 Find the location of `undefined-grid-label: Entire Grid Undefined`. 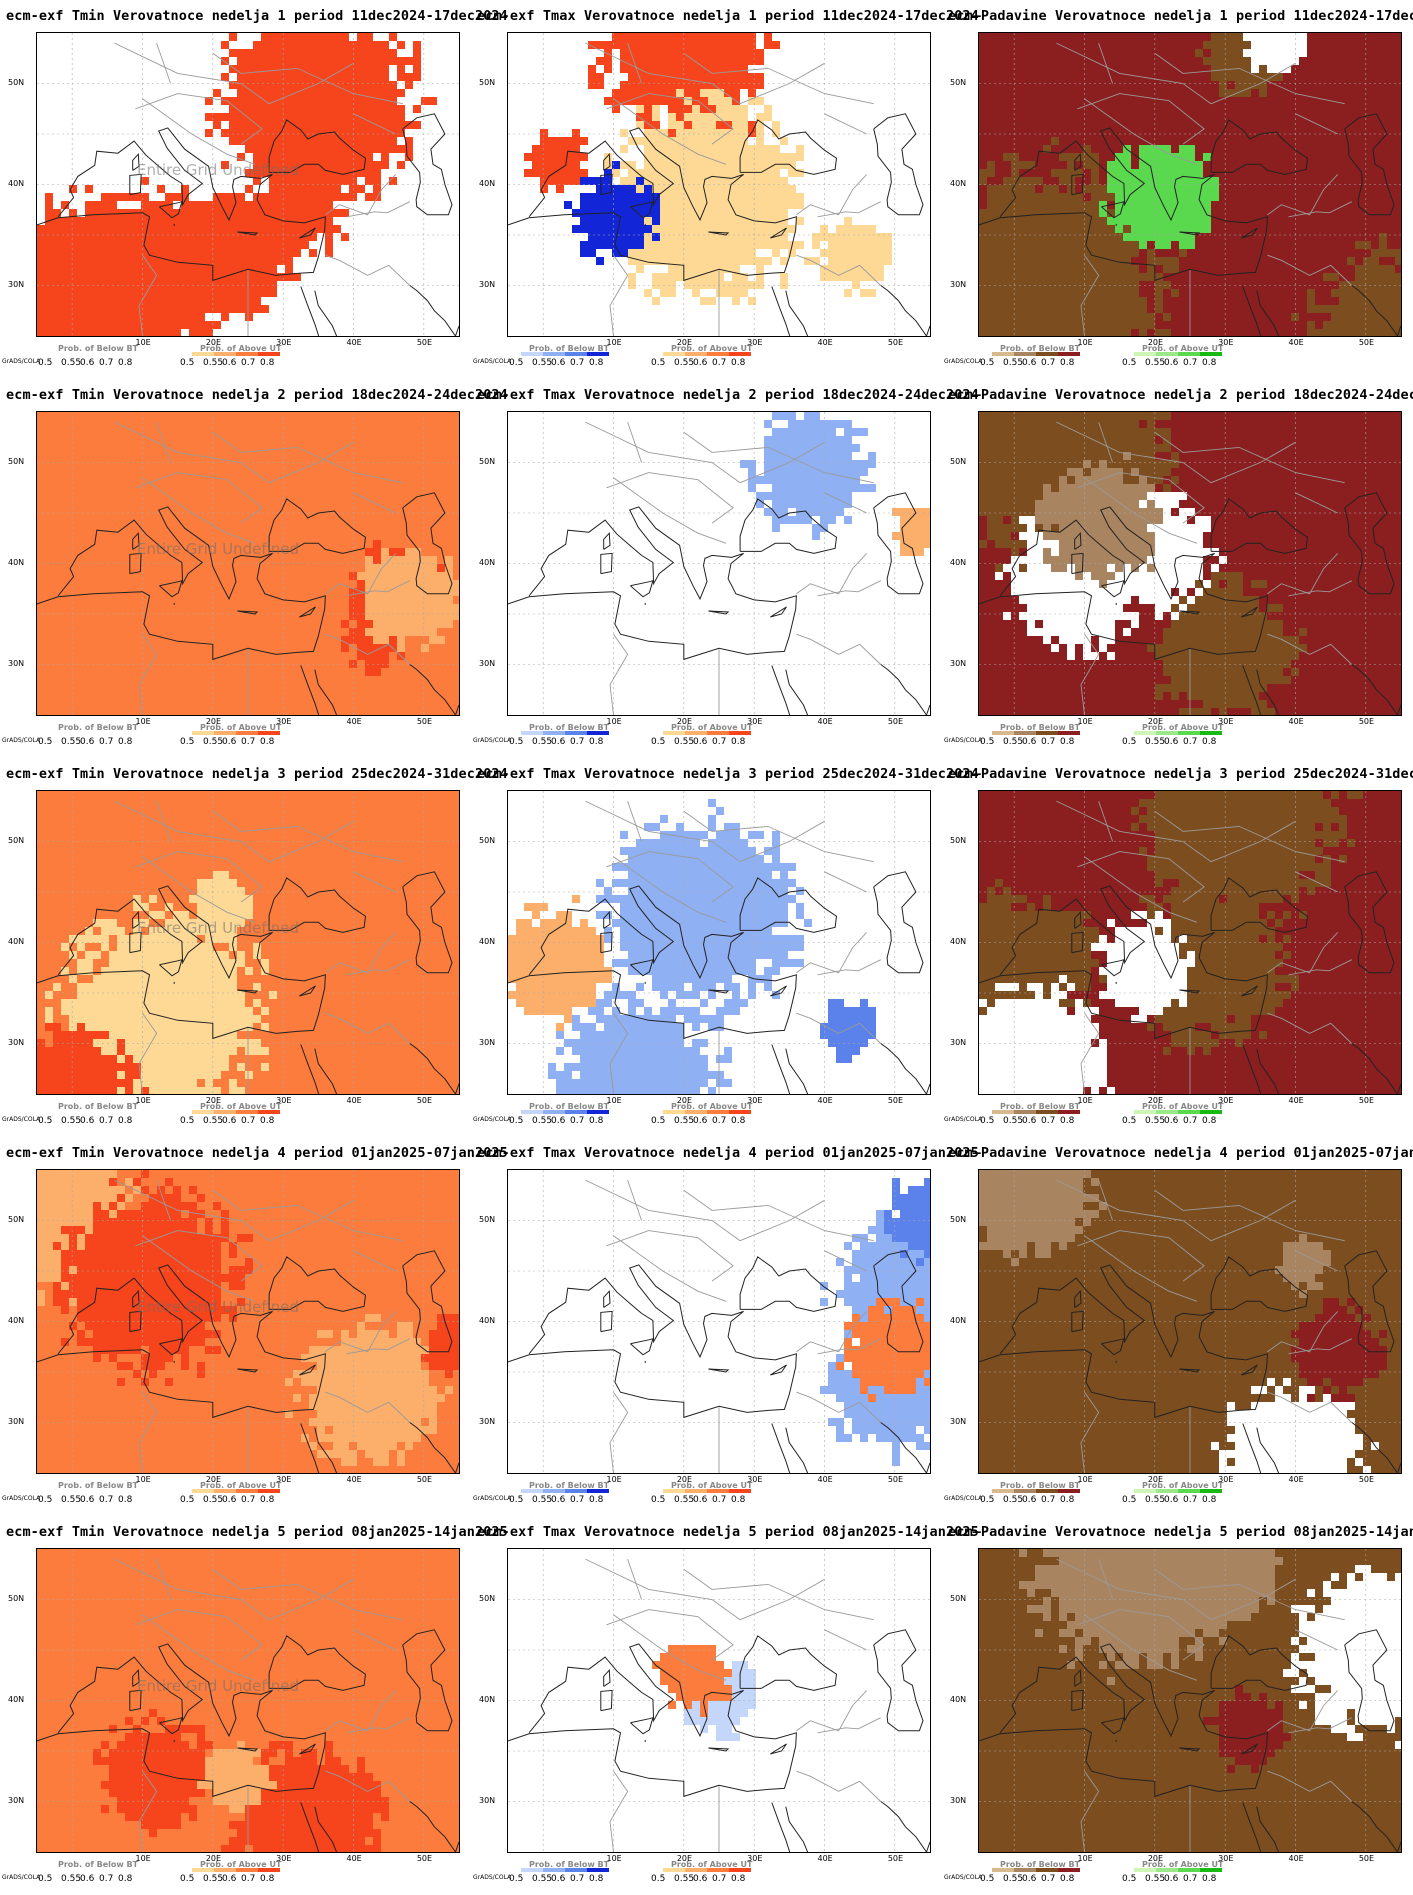

undefined-grid-label: Entire Grid Undefined is located at coordinates (218, 170).